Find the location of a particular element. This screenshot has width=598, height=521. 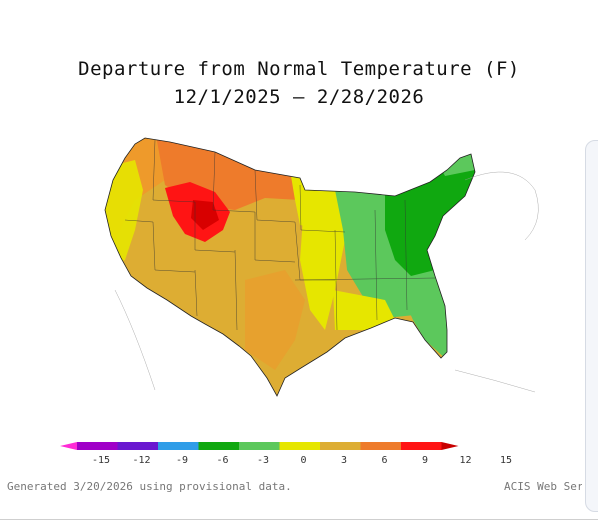

legend-tick-label: 0 is located at coordinates (303, 460).